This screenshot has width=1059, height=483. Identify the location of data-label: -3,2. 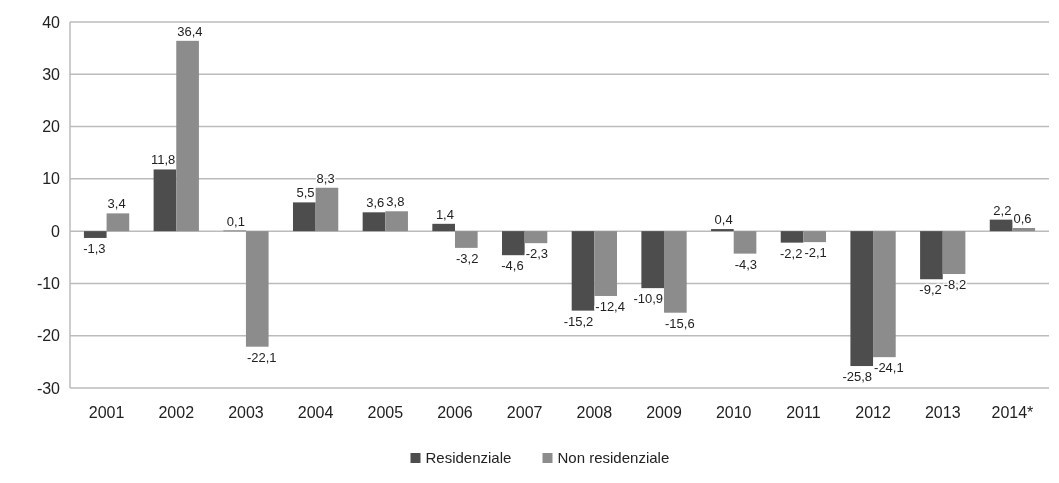
(467, 258).